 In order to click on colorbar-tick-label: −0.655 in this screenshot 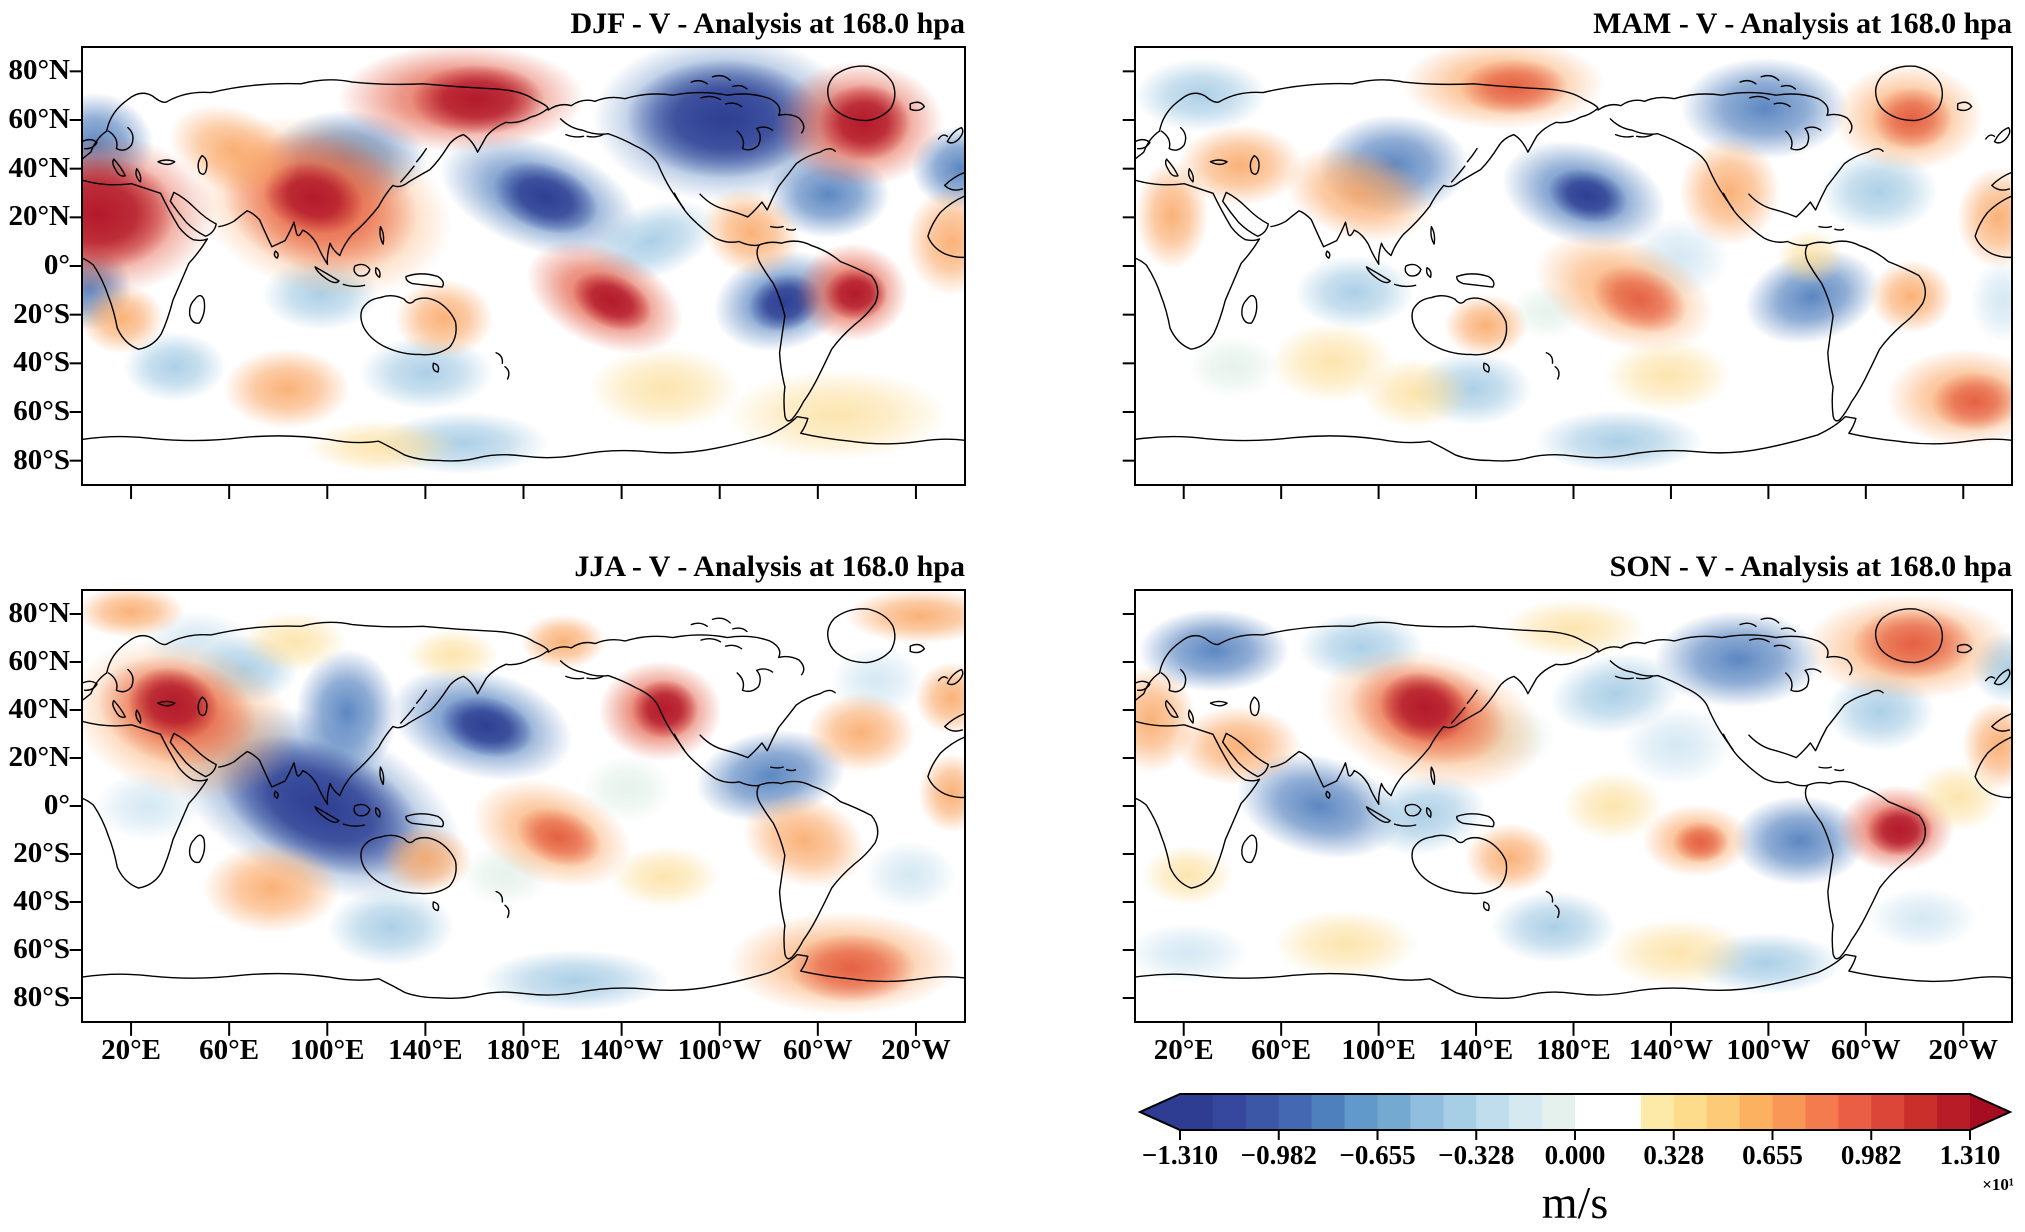, I will do `click(1377, 1155)`.